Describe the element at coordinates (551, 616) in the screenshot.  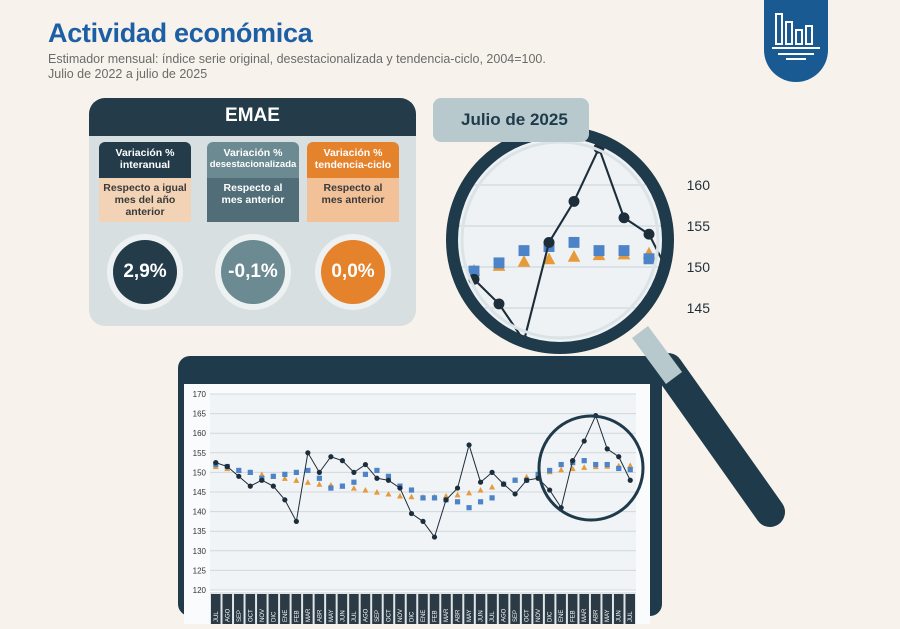
I see `x-tick-label: DIC` at that location.